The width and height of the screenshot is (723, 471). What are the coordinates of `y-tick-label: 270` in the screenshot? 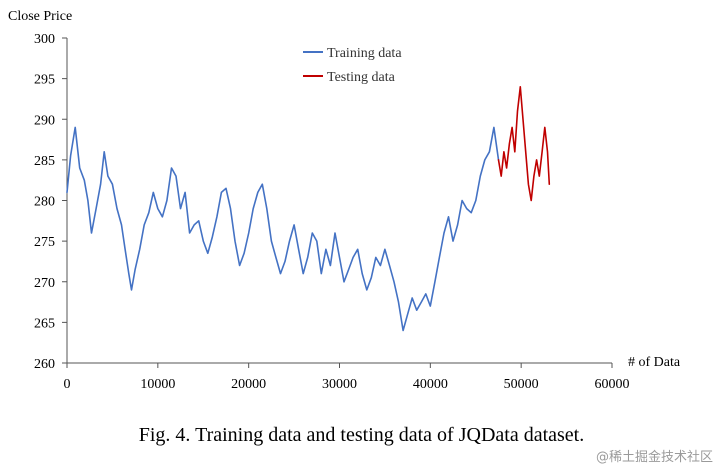 It's located at (44, 283).